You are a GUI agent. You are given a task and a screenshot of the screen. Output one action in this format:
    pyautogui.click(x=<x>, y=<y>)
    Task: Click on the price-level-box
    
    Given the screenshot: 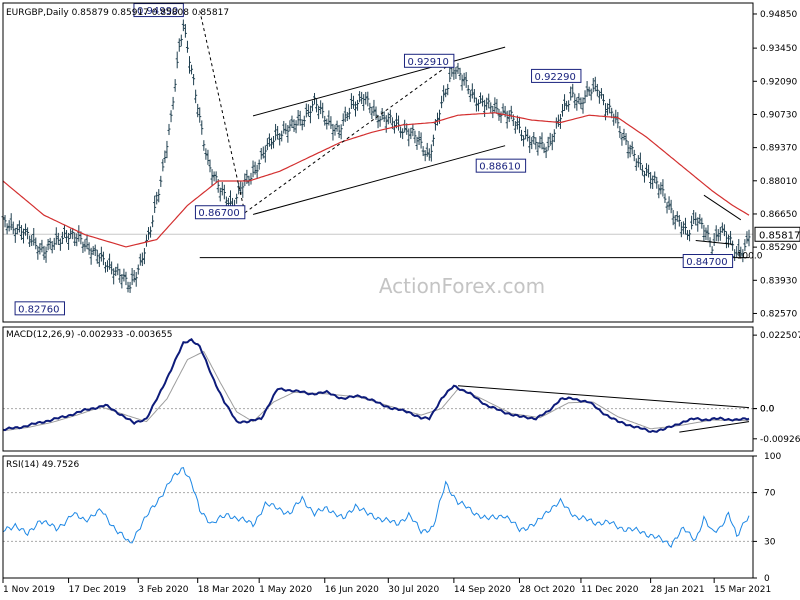 What is the action you would take?
    pyautogui.click(x=158, y=10)
    